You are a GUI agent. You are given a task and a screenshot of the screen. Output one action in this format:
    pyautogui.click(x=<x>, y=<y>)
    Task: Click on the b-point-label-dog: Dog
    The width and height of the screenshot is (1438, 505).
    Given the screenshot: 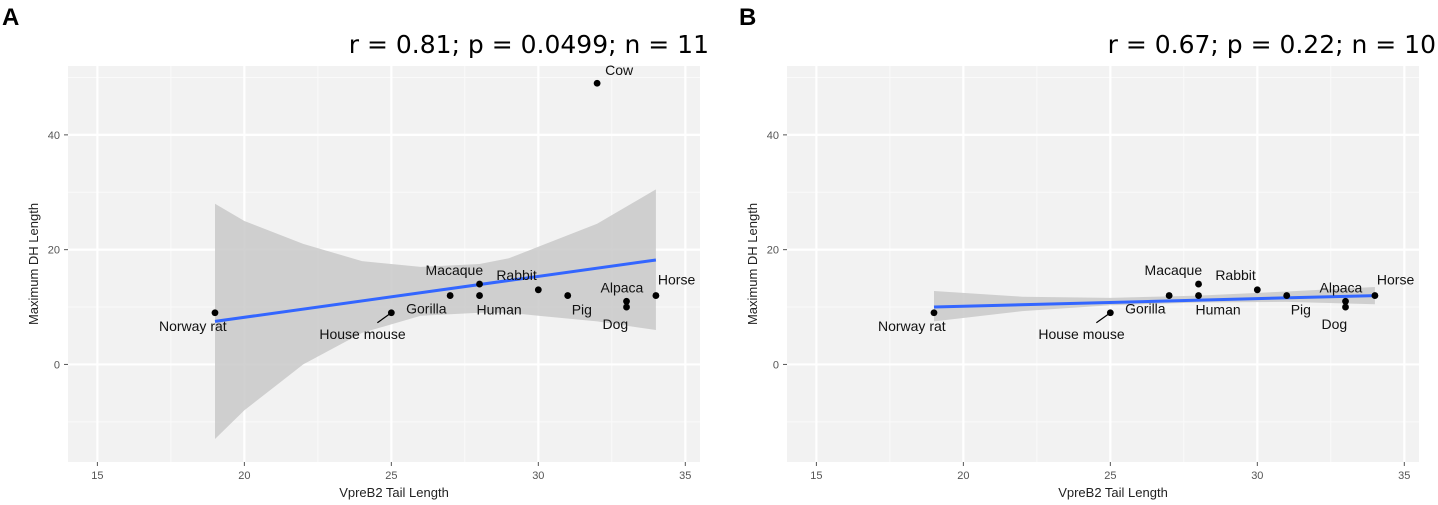 What is the action you would take?
    pyautogui.click(x=1335, y=324)
    